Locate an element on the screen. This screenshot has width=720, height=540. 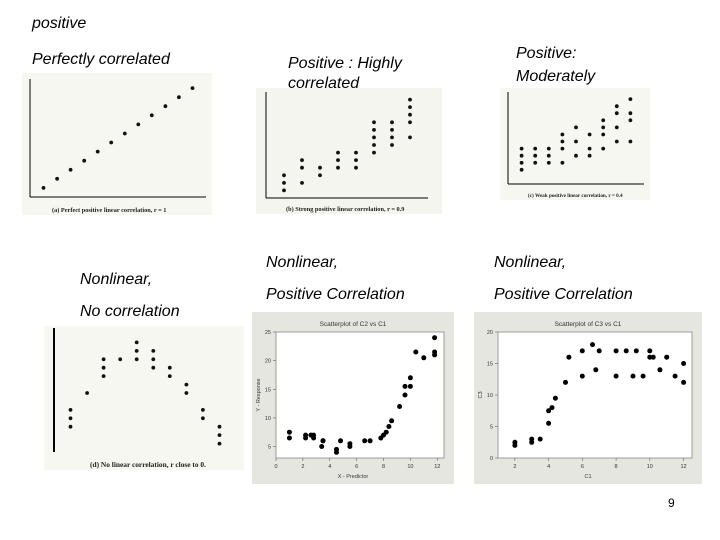
c2c1-xlabel: X - Predictor is located at coordinates (353, 477).